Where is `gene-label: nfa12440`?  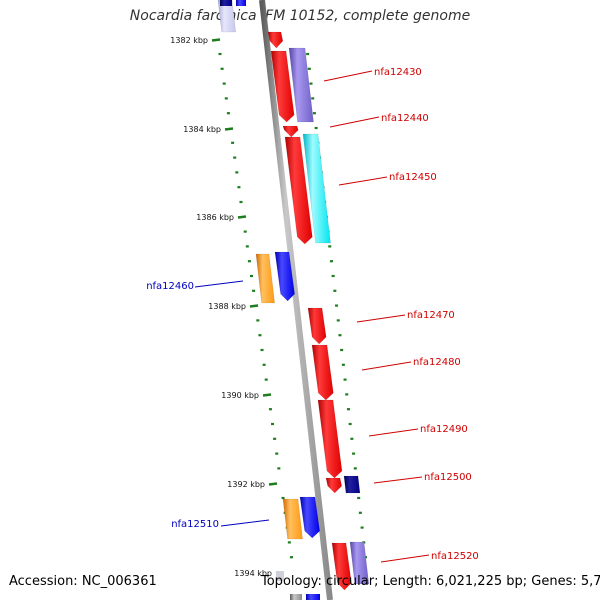 gene-label: nfa12440 is located at coordinates (405, 118).